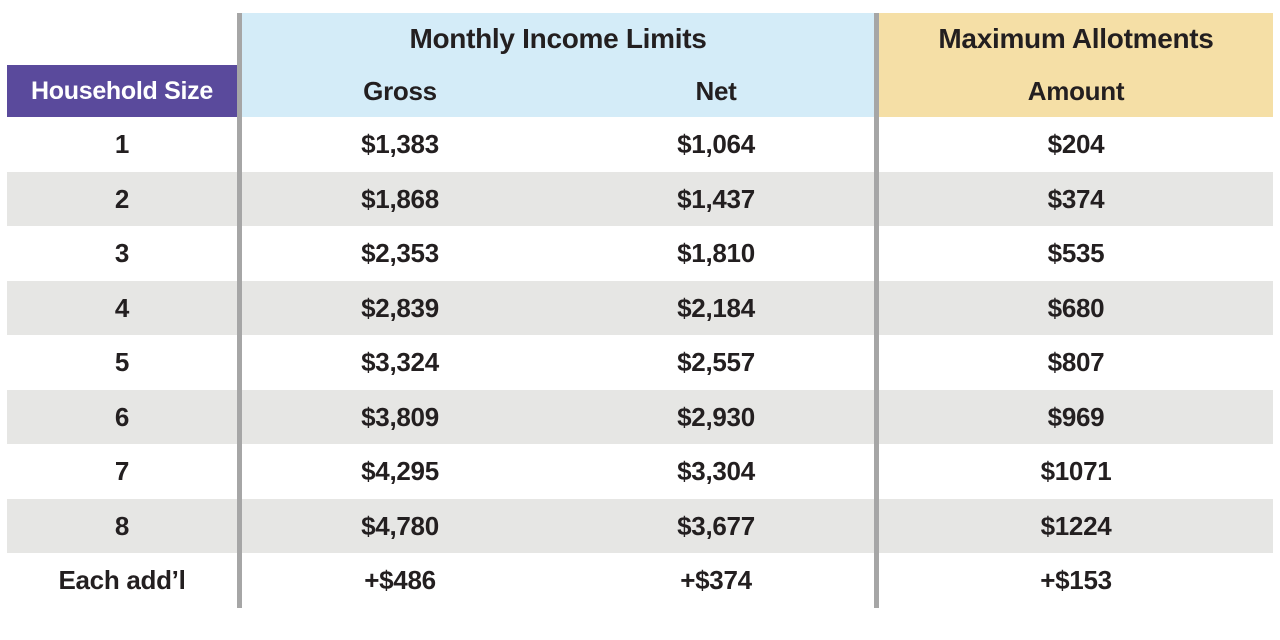 The image size is (1280, 640). What do you see at coordinates (122, 307) in the screenshot?
I see `household-size-cell: 4` at bounding box center [122, 307].